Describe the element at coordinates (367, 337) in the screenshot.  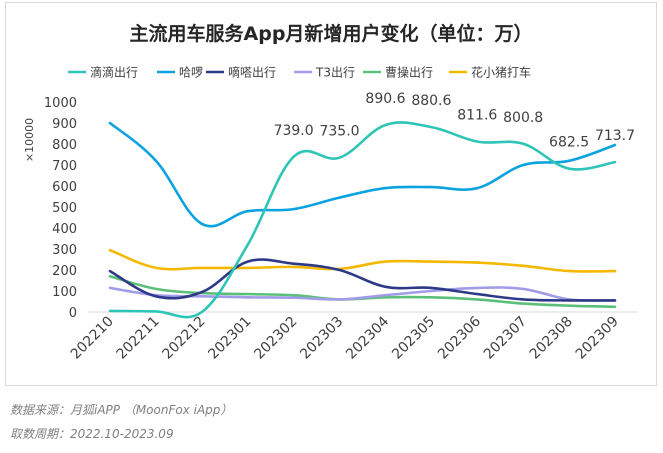
I see `x-tick-label: 202304` at that location.